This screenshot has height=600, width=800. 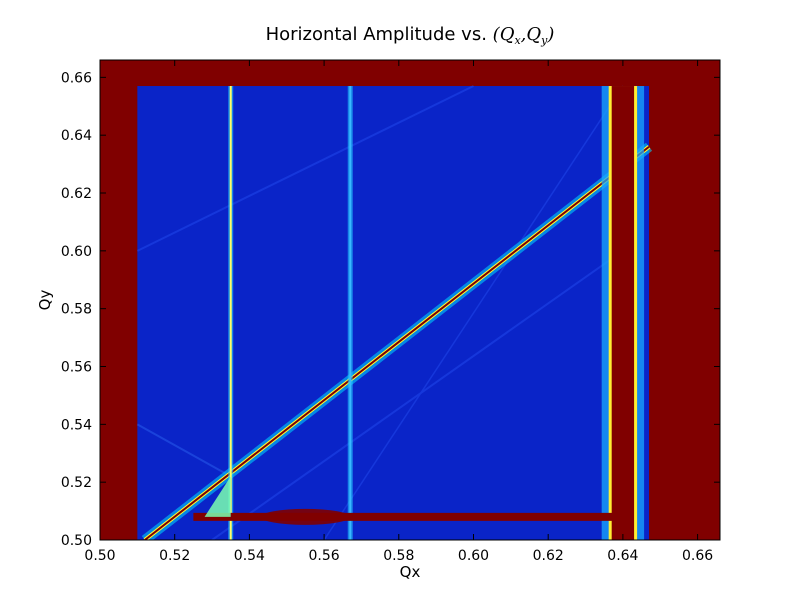 I want to click on x-tick-label: 0.58, so click(x=398, y=556).